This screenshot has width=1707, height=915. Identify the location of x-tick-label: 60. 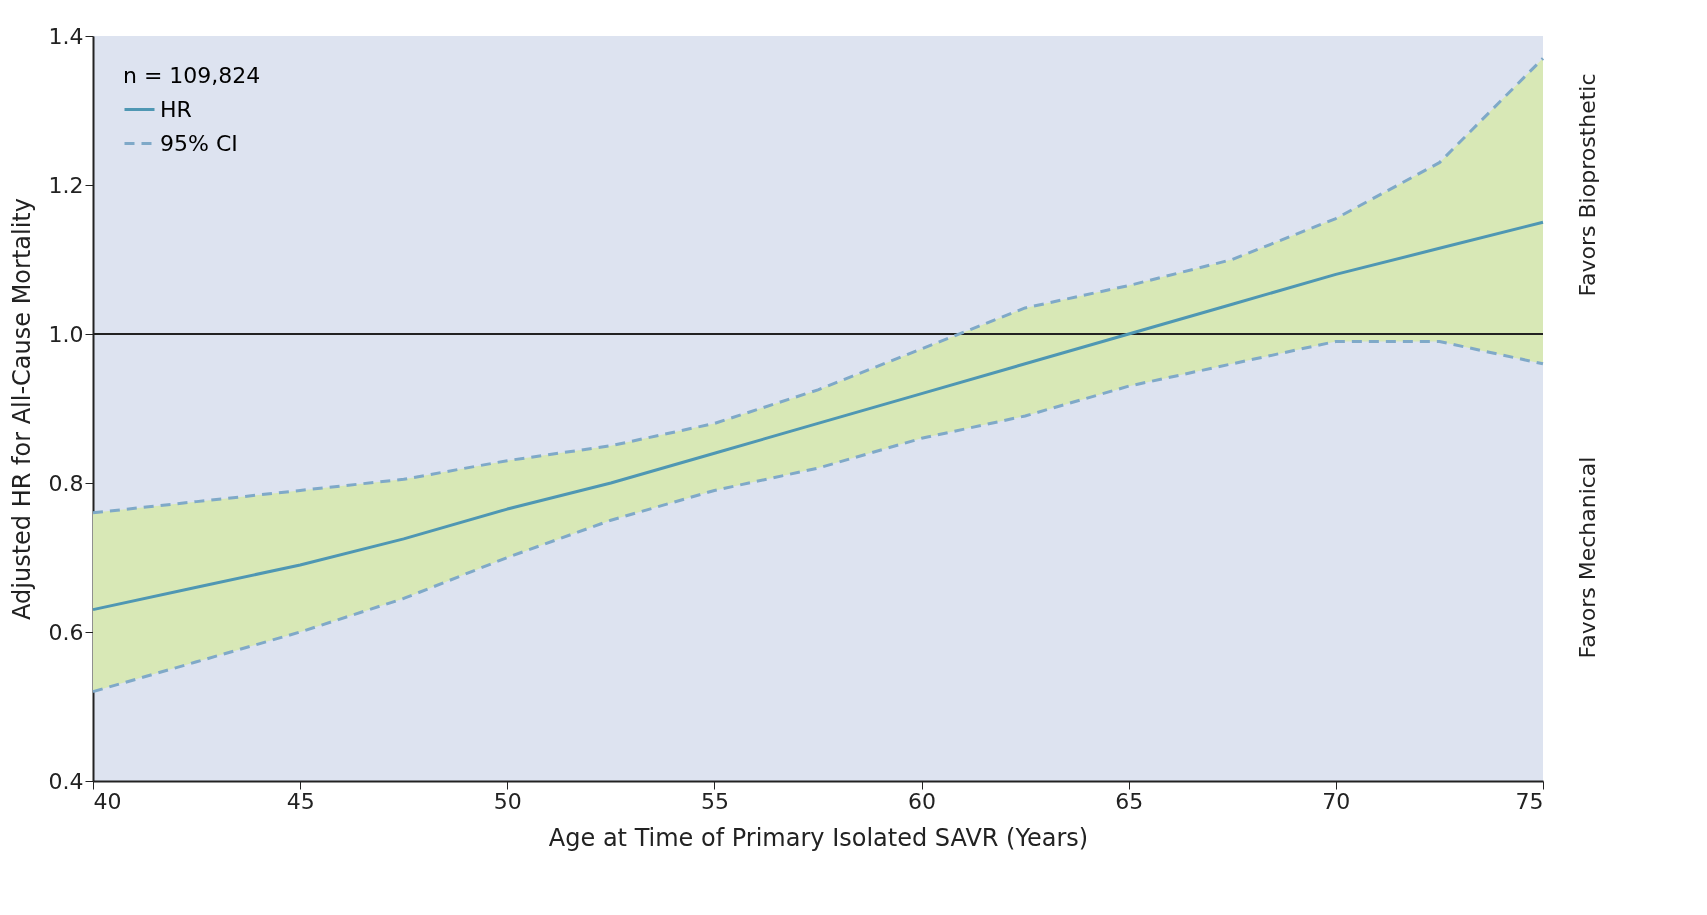
(922, 801).